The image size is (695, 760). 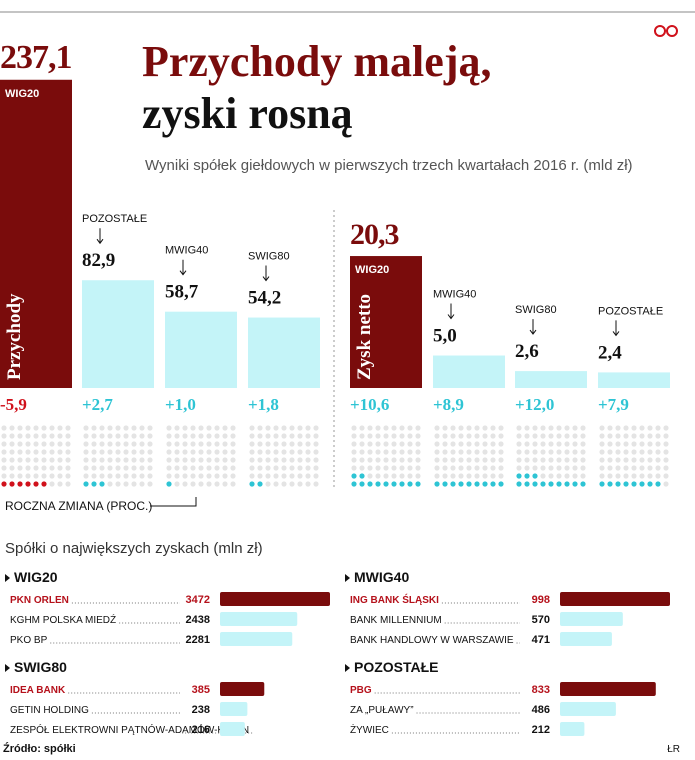 What do you see at coordinates (180, 404) in the screenshot?
I see `change-label: +1,0` at bounding box center [180, 404].